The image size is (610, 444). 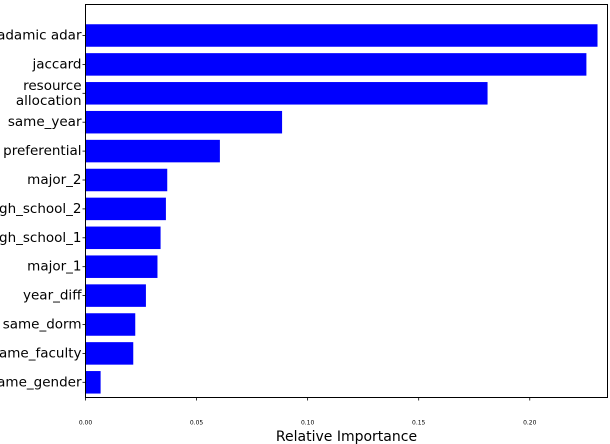 I want to click on category-label: major_1, so click(x=54, y=267).